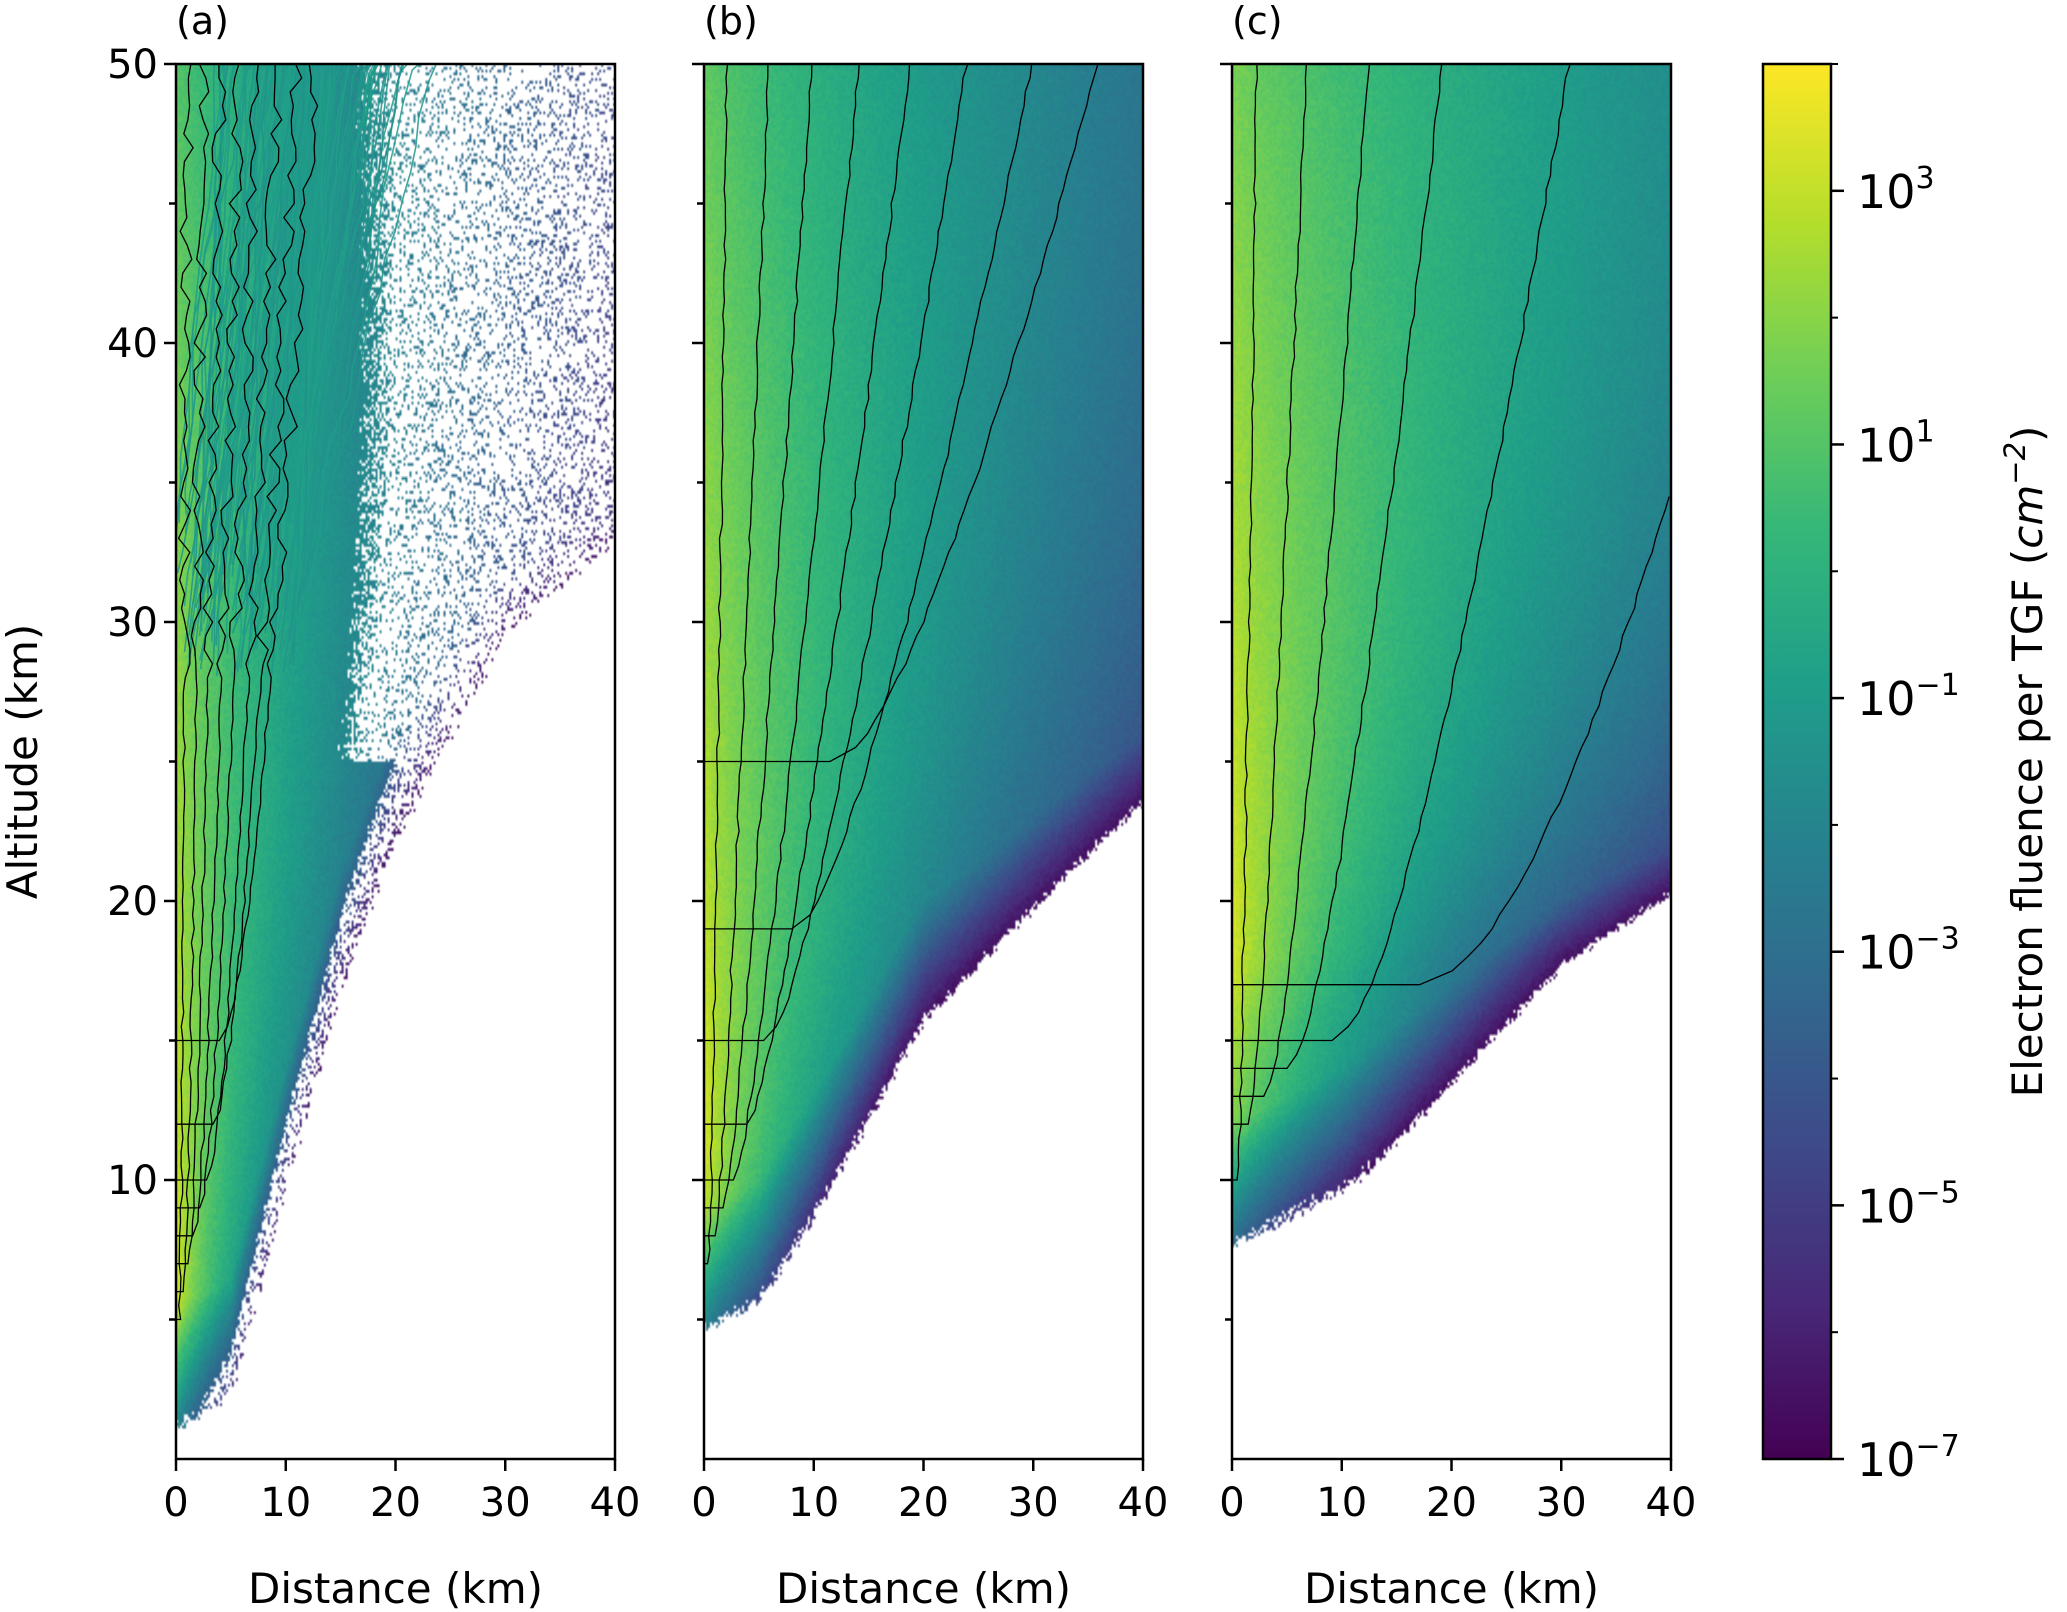  What do you see at coordinates (1908, 1458) in the screenshot?
I see `colorbar-tick-label: 10⁻⁷` at bounding box center [1908, 1458].